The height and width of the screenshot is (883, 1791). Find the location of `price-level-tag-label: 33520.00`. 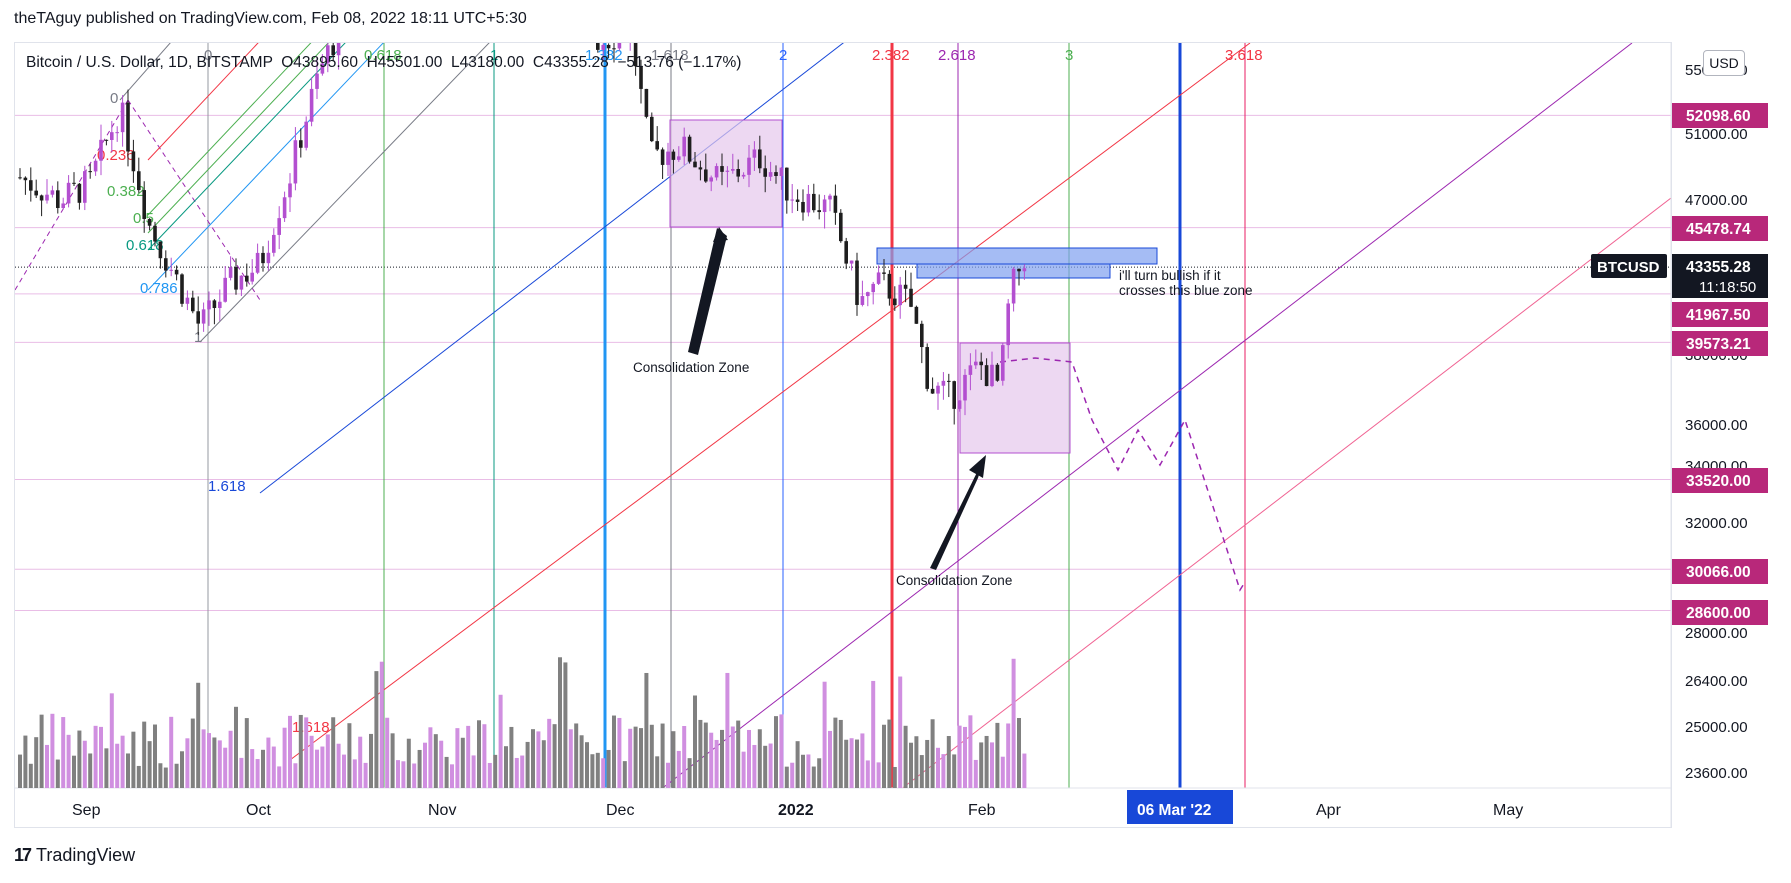

price-level-tag-label: 33520.00 is located at coordinates (1718, 481).